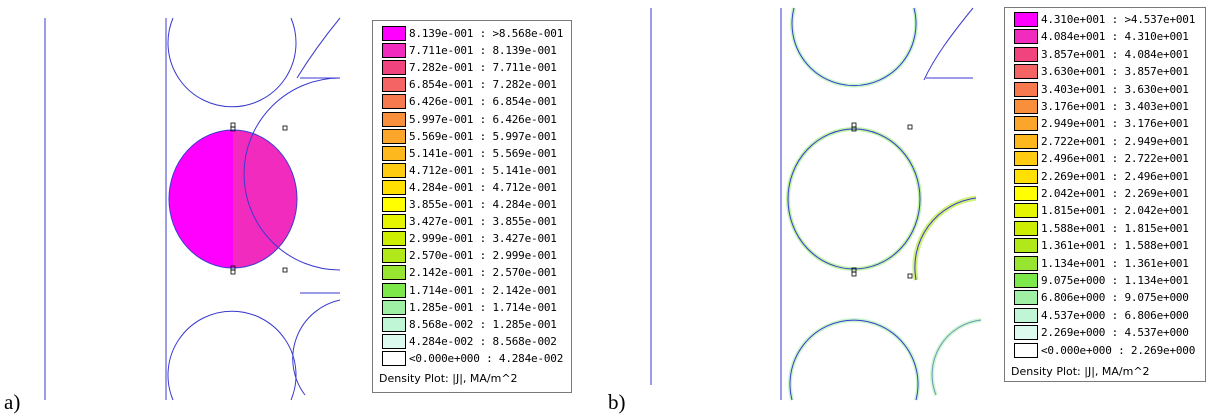 The width and height of the screenshot is (1213, 416). I want to click on legend-entry: 4.284e-002 : 8.568e-002, so click(469, 341).